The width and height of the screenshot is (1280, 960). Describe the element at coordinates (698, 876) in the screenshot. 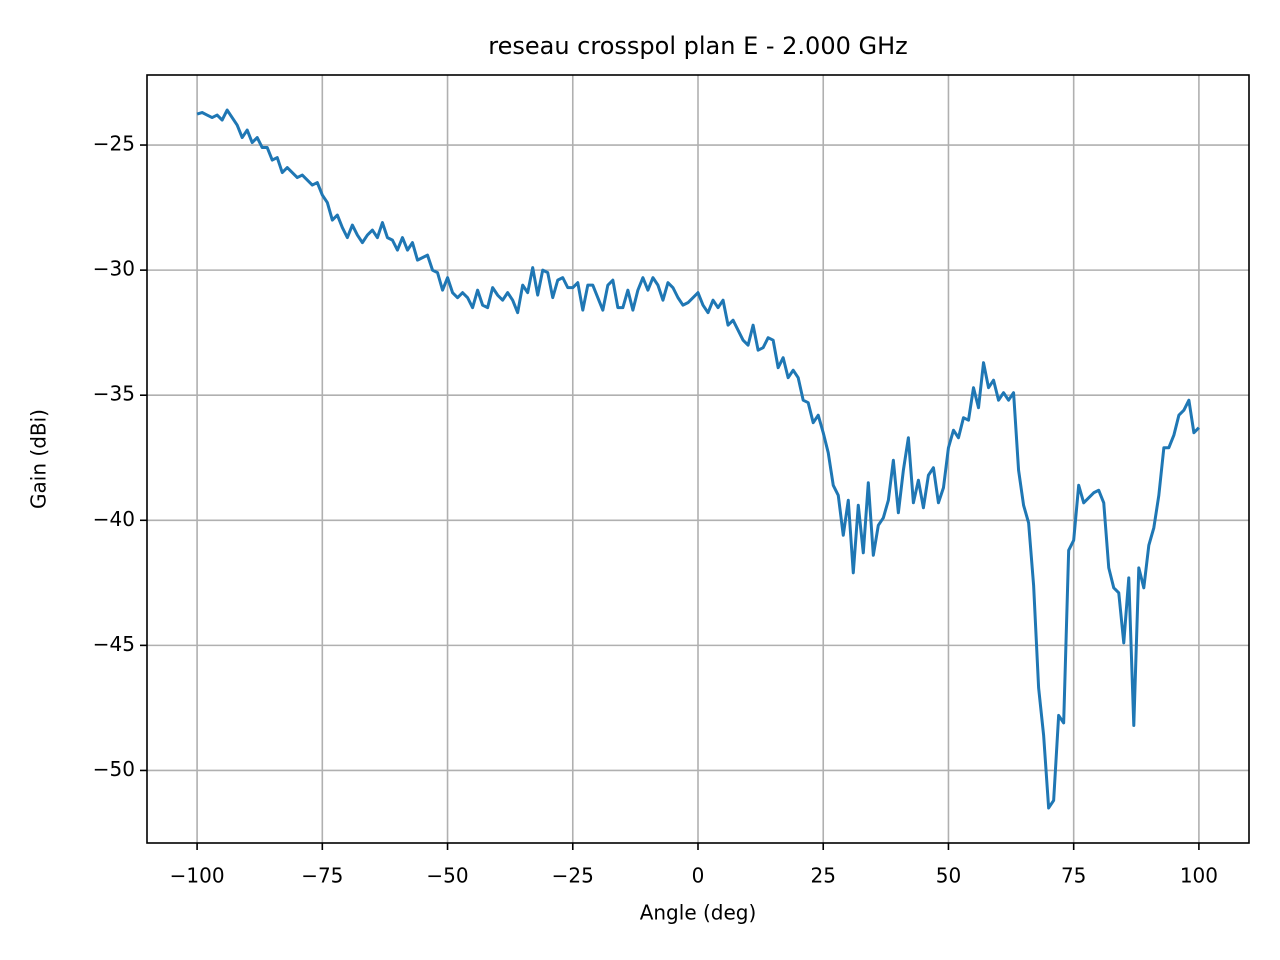

I see `x-tick-label: 0` at that location.